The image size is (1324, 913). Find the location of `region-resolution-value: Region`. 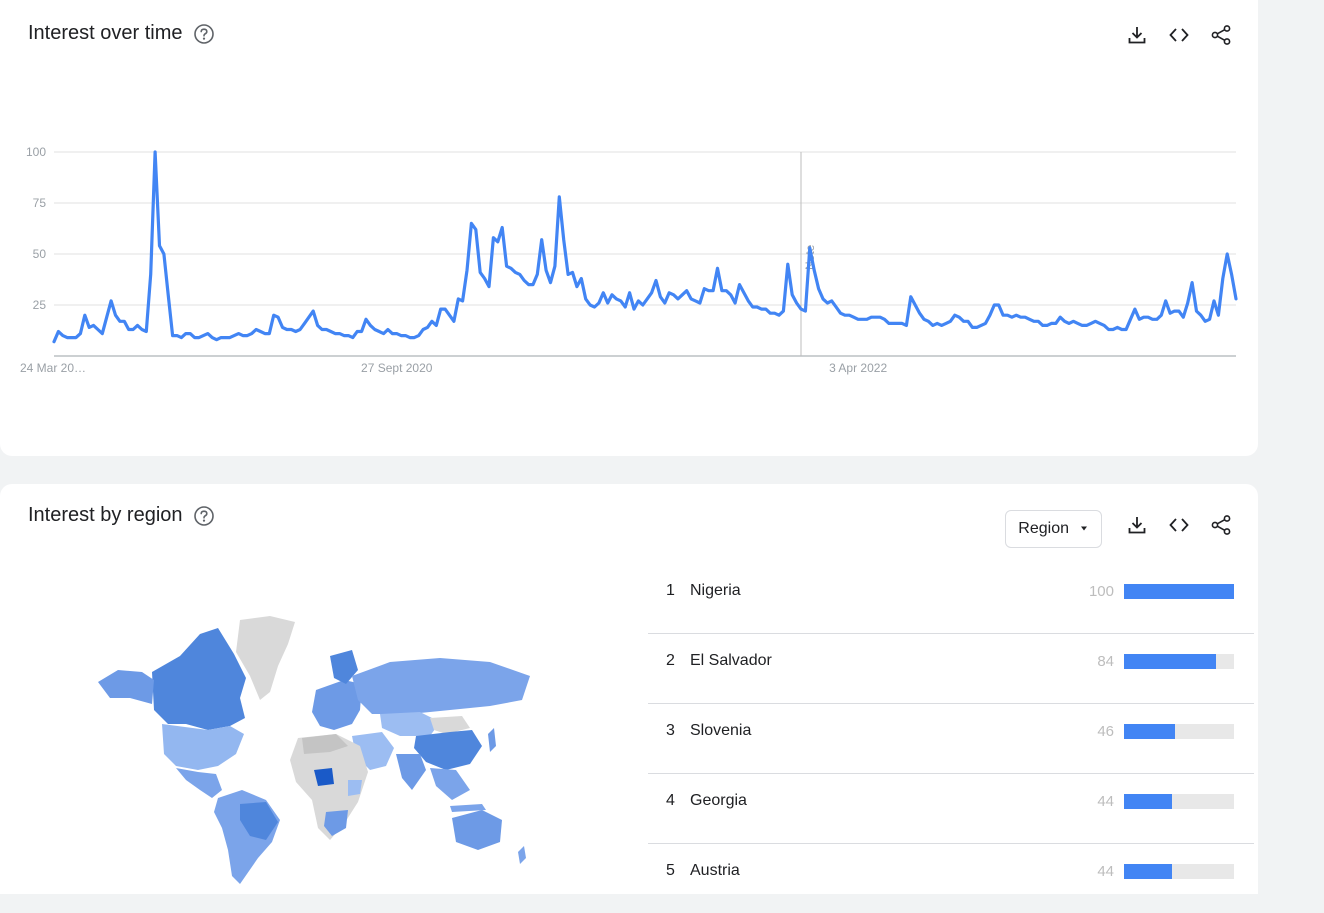

region-resolution-value: Region is located at coordinates (1043, 528).